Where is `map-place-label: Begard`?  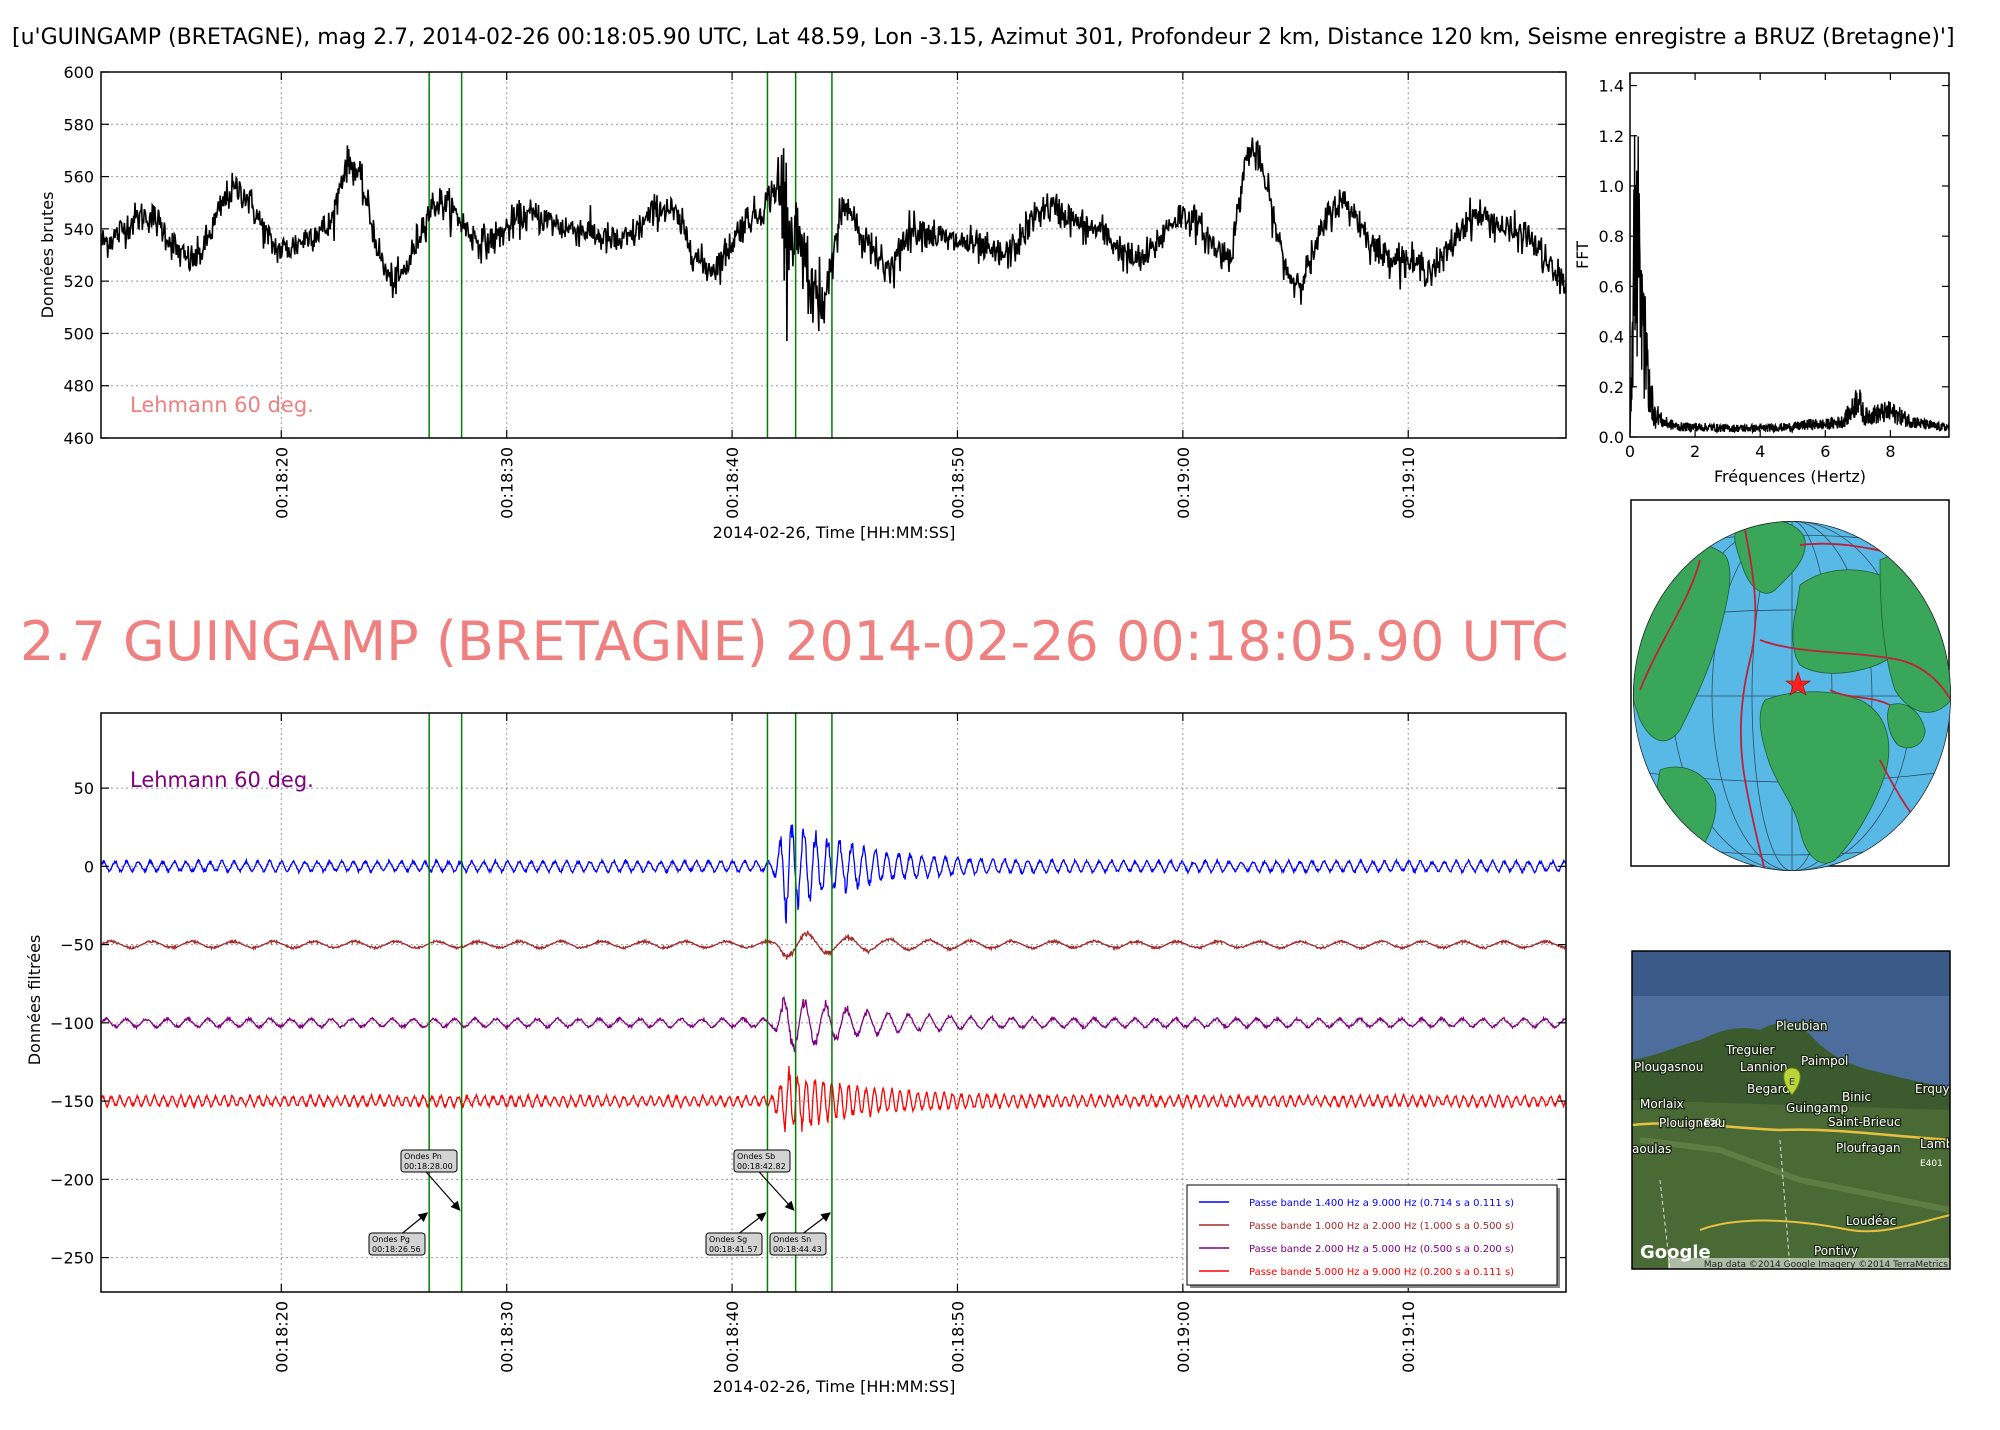
map-place-label: Begard is located at coordinates (1768, 1089).